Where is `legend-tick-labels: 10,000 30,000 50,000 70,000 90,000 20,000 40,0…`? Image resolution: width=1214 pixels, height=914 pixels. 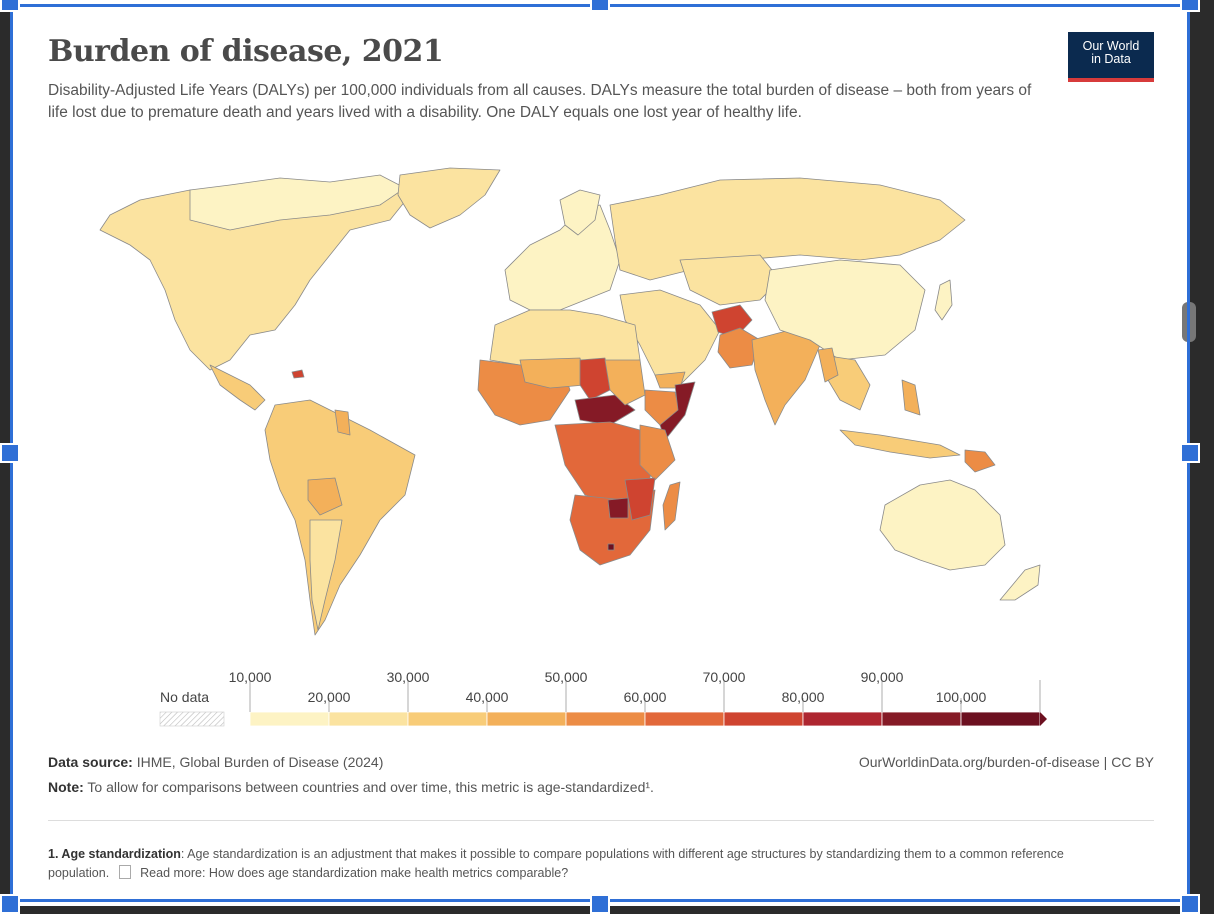 legend-tick-labels: 10,000 30,000 50,000 70,000 90,000 20,000 40,0… is located at coordinates (635, 690).